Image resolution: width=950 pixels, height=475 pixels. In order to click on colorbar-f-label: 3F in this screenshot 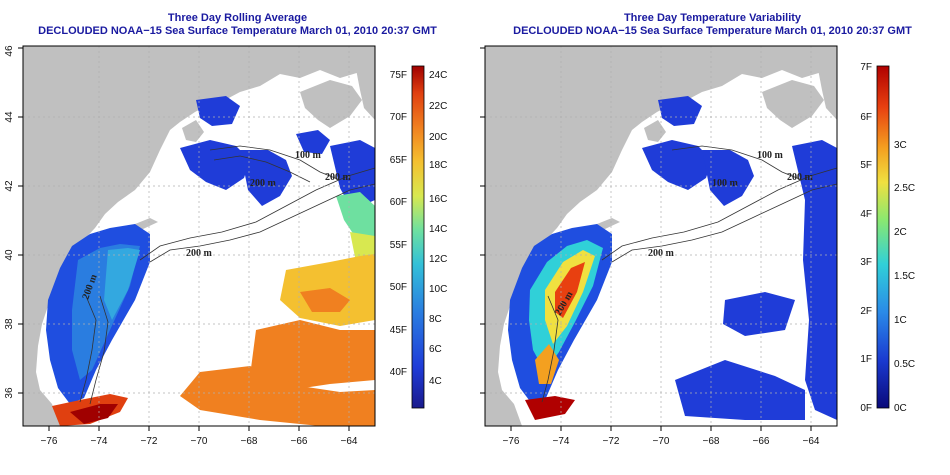, I will do `click(866, 262)`.